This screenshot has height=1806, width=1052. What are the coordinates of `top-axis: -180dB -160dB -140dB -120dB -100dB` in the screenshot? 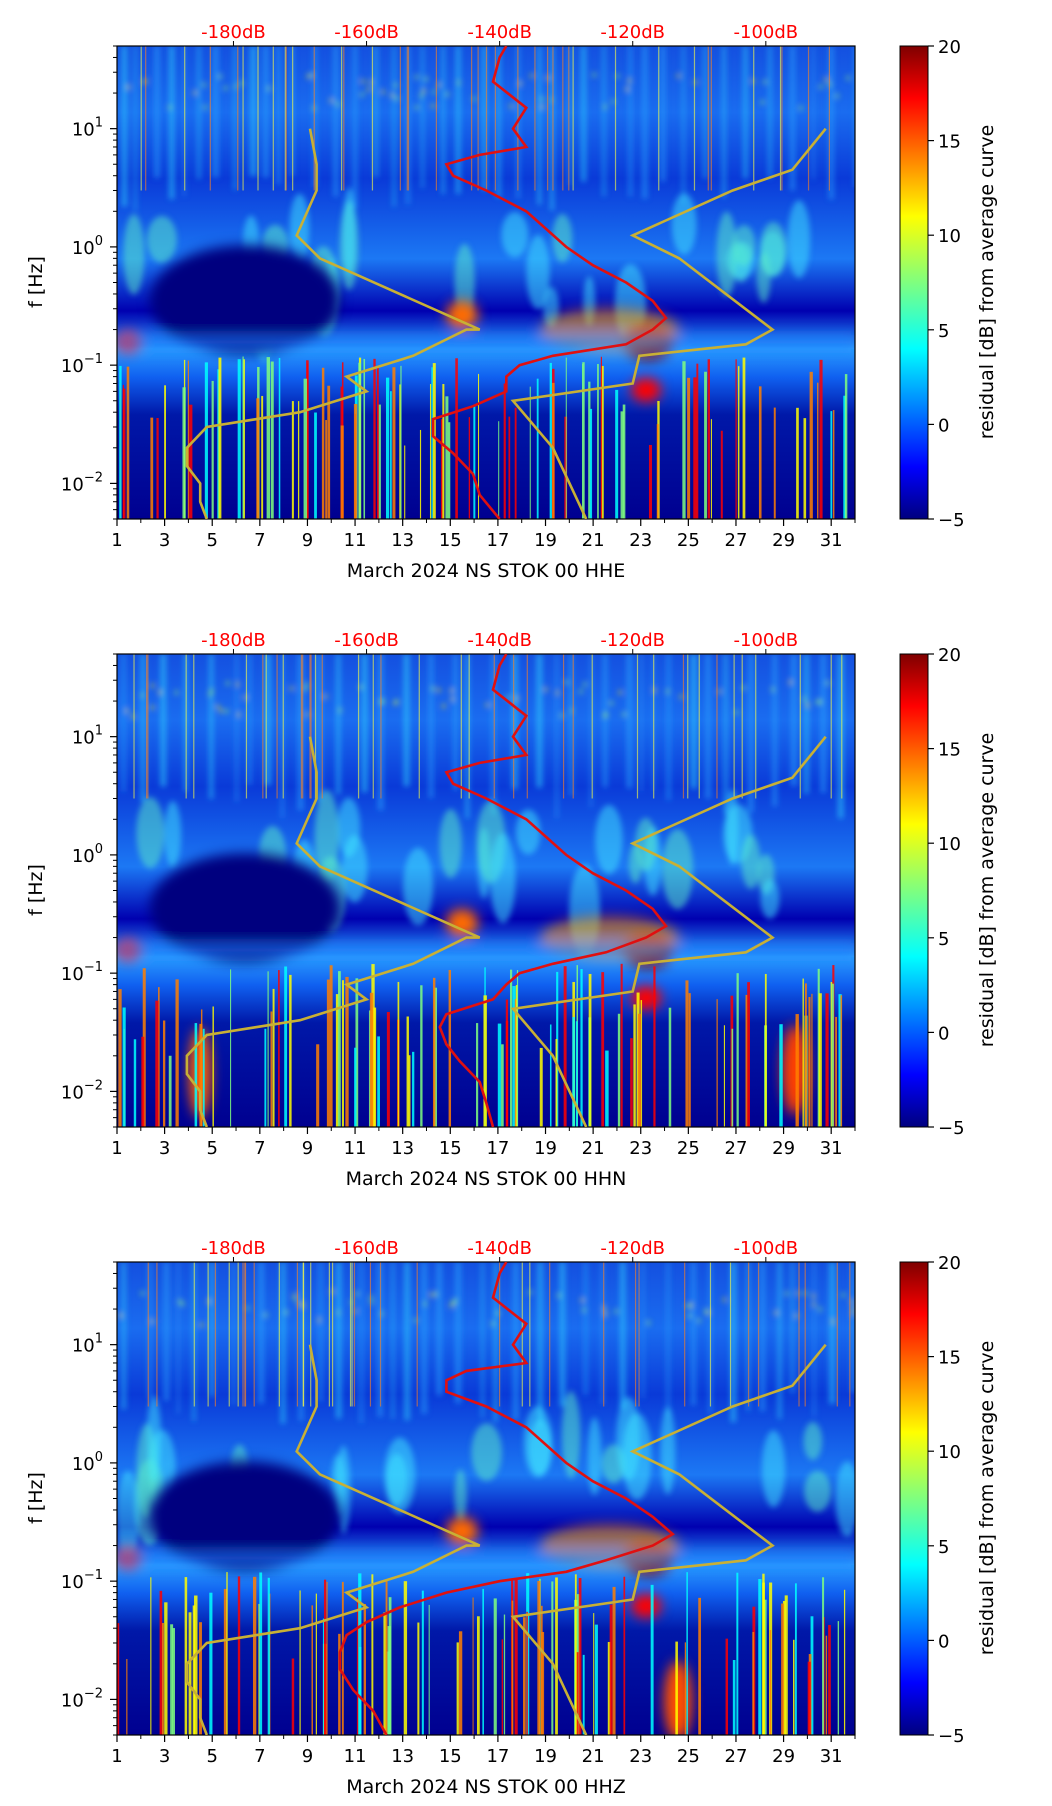 It's located at (499, 1250).